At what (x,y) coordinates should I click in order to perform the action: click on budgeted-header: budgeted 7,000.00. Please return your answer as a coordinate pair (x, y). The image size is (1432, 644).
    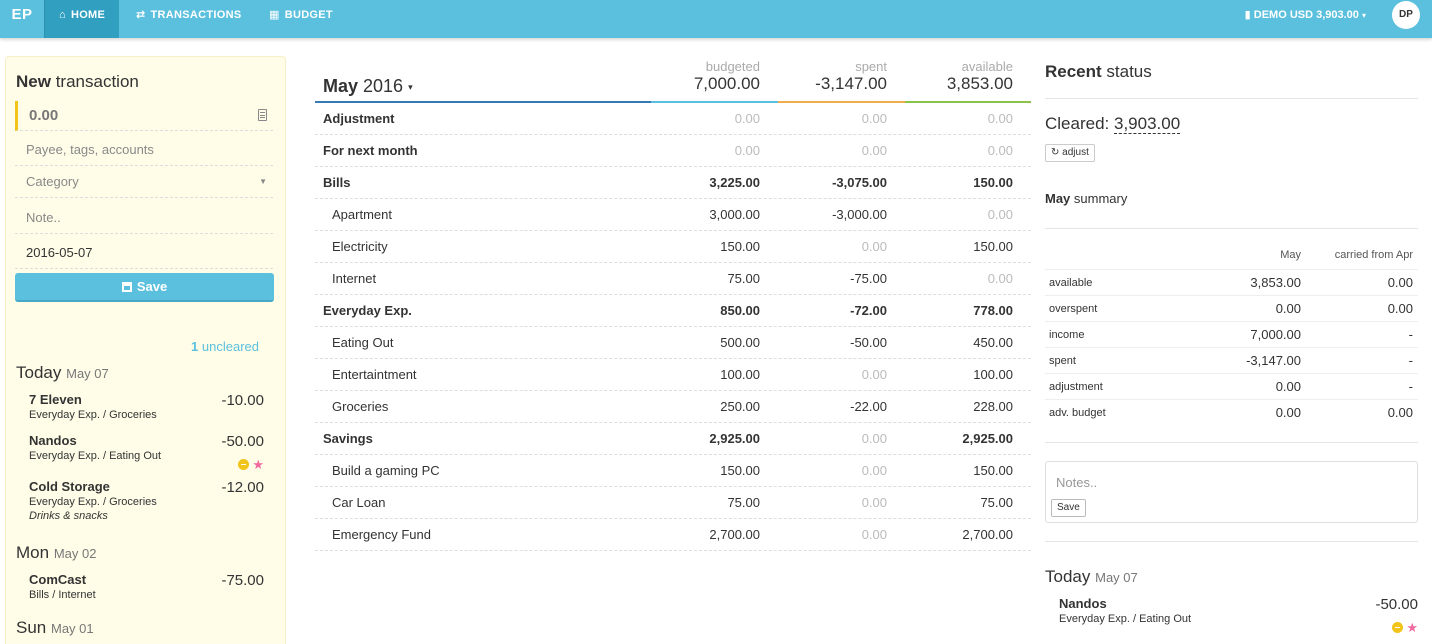
    Looking at the image, I should click on (727, 76).